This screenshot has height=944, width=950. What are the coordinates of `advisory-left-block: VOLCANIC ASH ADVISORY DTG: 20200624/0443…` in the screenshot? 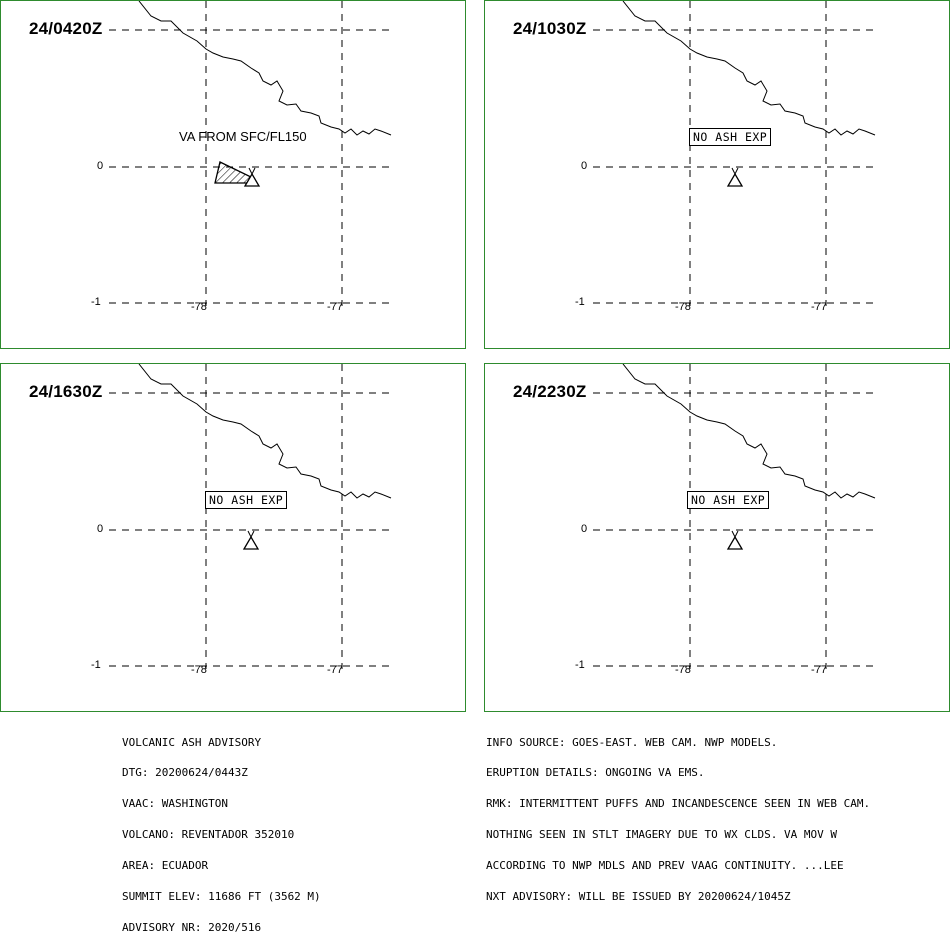 It's located at (221, 830).